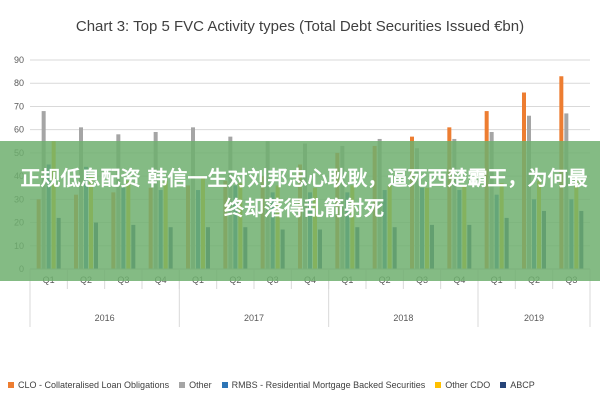 This screenshot has height=400, width=600. What do you see at coordinates (200, 385) in the screenshot?
I see `legend-label: Other` at bounding box center [200, 385].